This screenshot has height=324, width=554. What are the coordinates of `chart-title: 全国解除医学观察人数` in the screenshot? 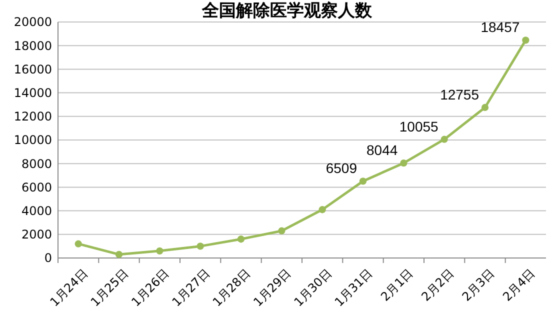 It's located at (287, 11).